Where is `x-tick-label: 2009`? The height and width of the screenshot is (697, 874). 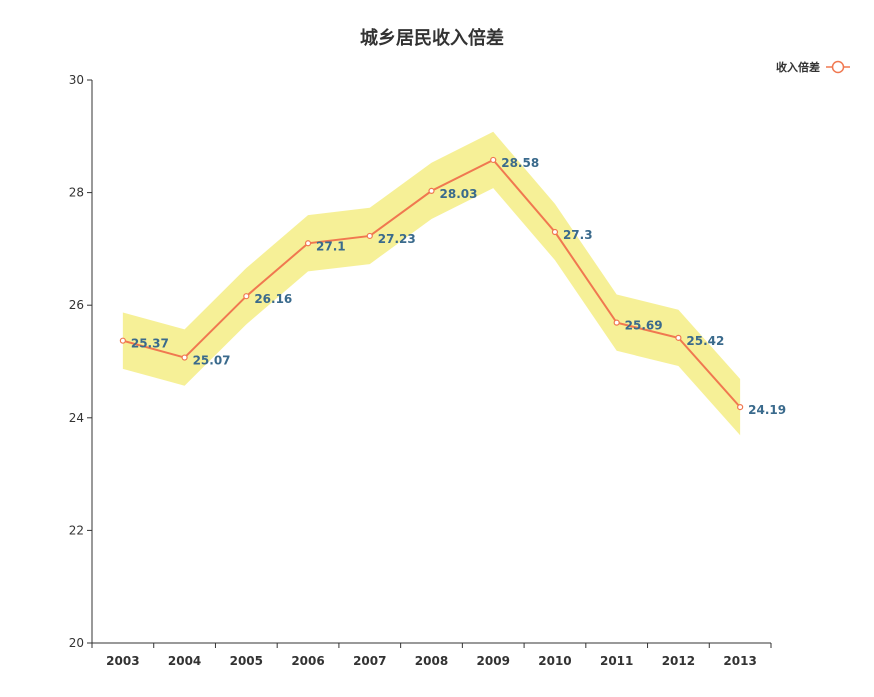
x-tick-label: 2009 is located at coordinates (493, 661).